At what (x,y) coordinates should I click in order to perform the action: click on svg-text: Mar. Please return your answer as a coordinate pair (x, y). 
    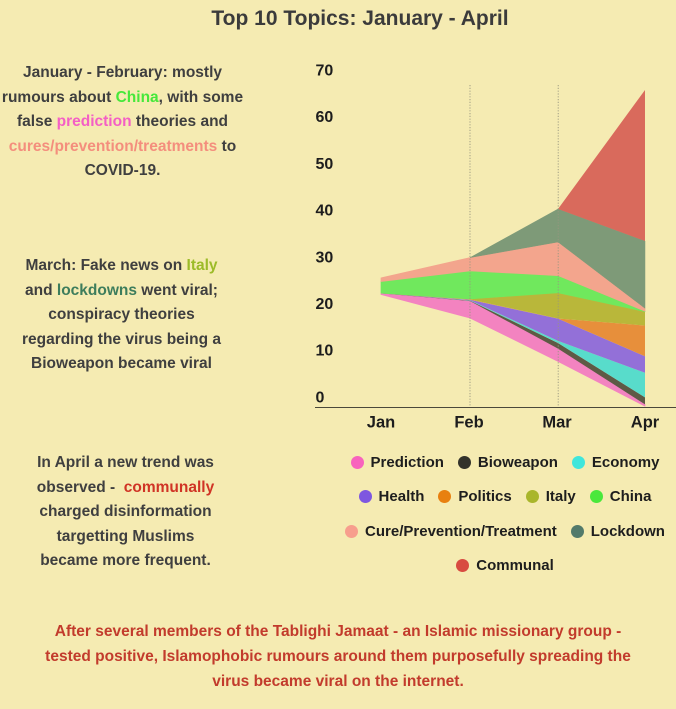
    Looking at the image, I should click on (557, 423).